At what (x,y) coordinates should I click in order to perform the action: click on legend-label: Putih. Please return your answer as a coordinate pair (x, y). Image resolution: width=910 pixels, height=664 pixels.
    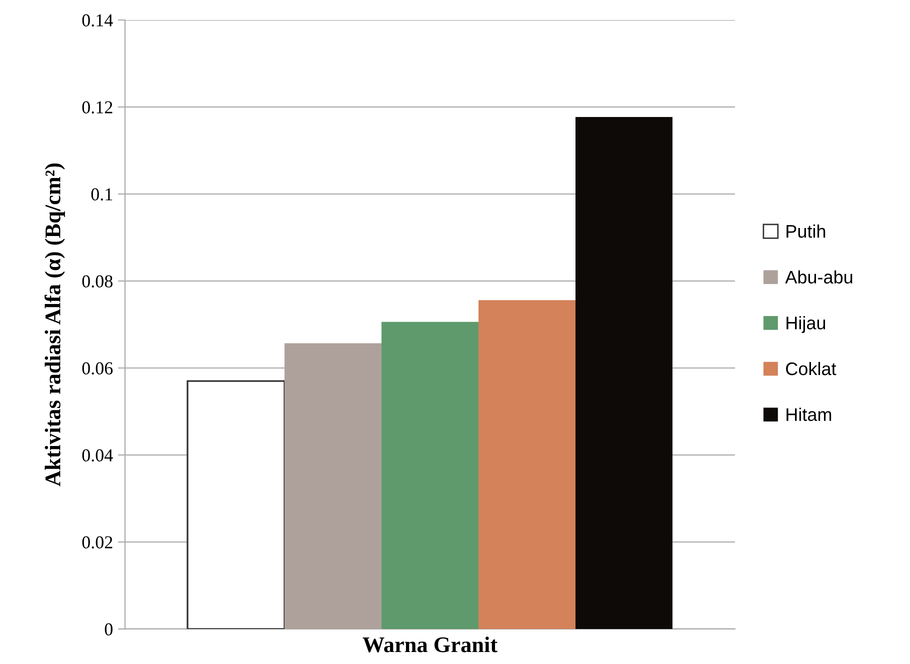
    Looking at the image, I should click on (806, 231).